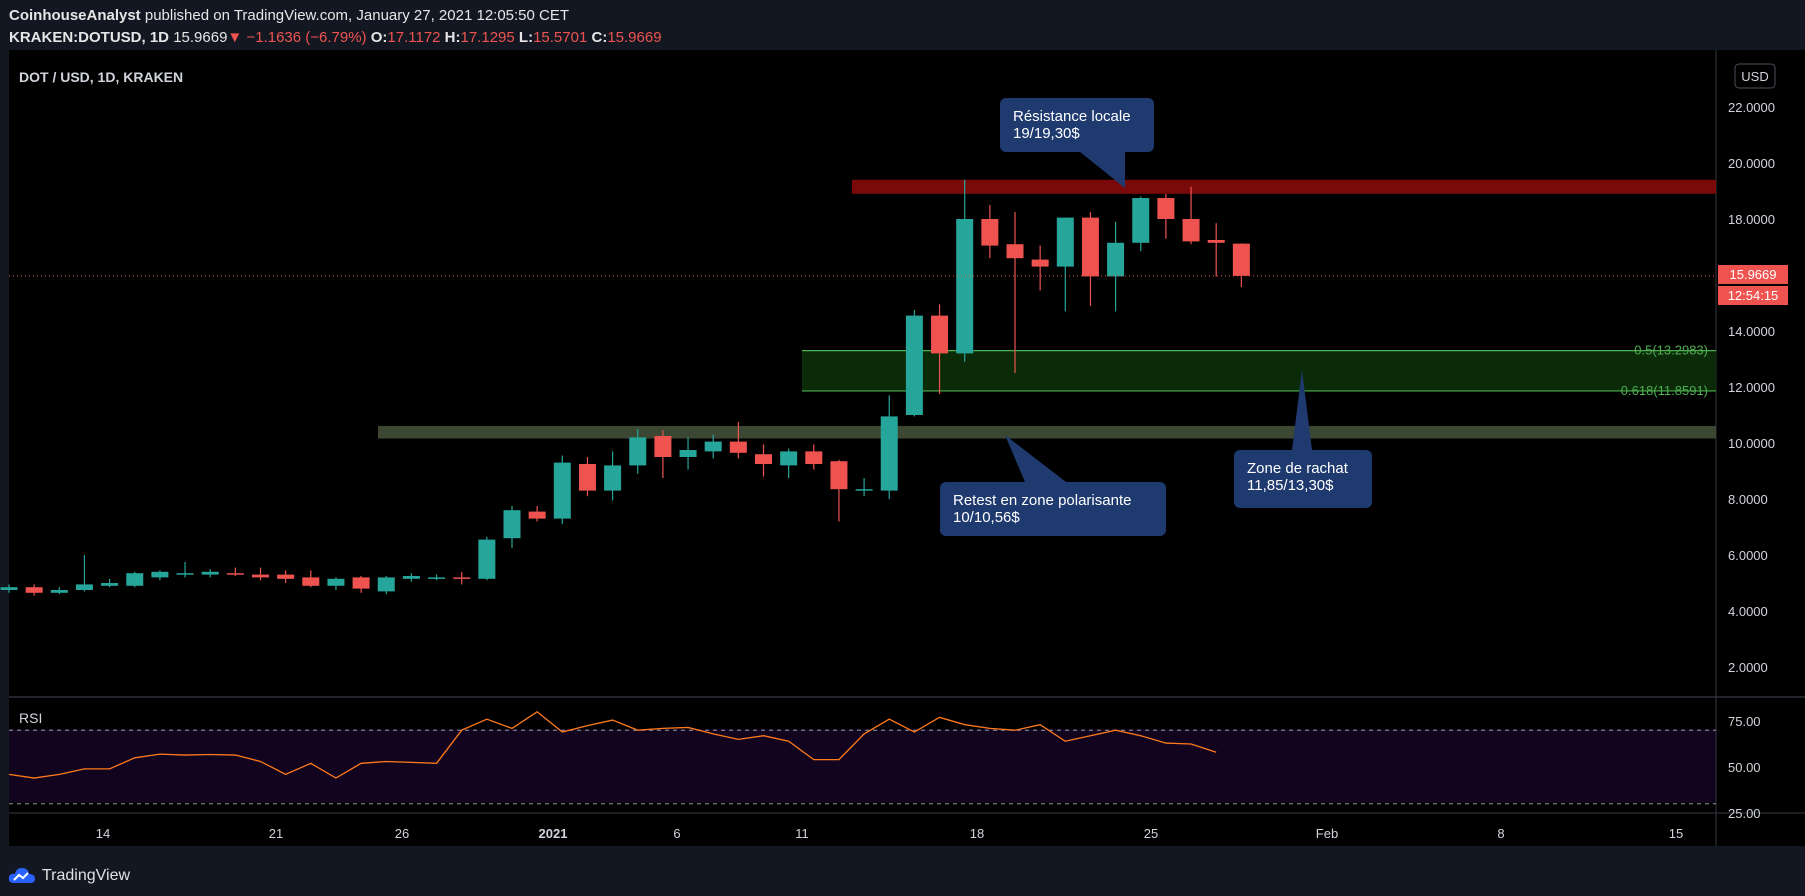 Image resolution: width=1805 pixels, height=896 pixels. What do you see at coordinates (1744, 767) in the screenshot?
I see `rsi-tick-label: 50.00` at bounding box center [1744, 767].